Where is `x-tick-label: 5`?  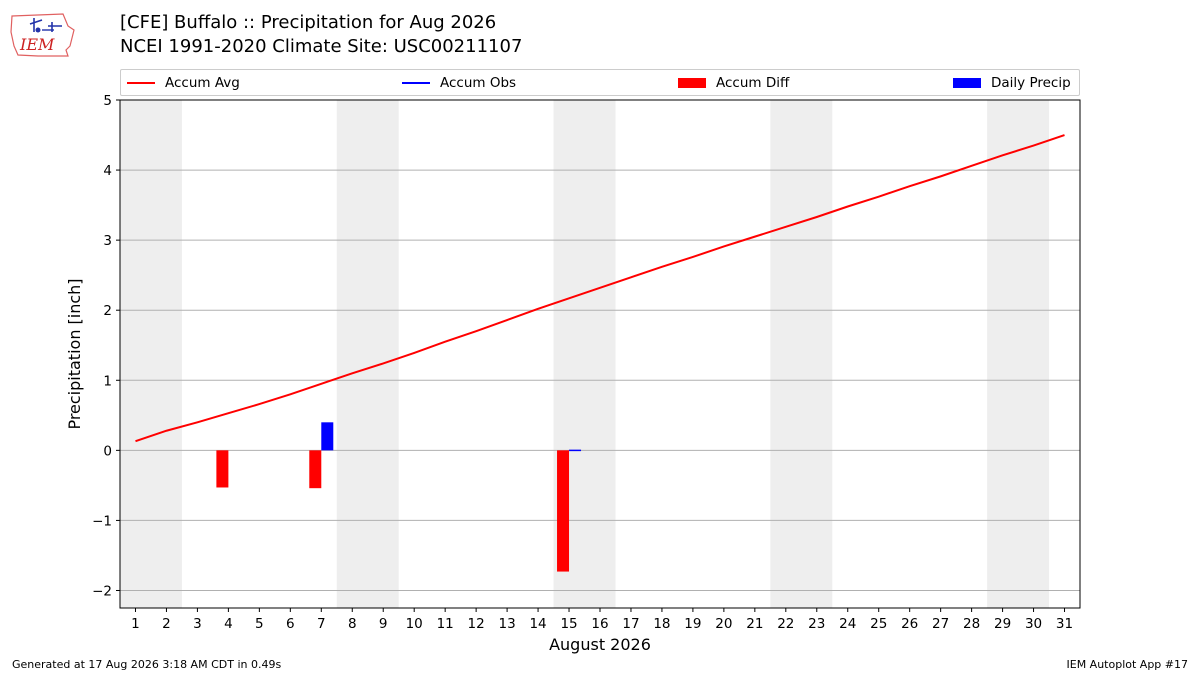 x-tick-label: 5 is located at coordinates (259, 624).